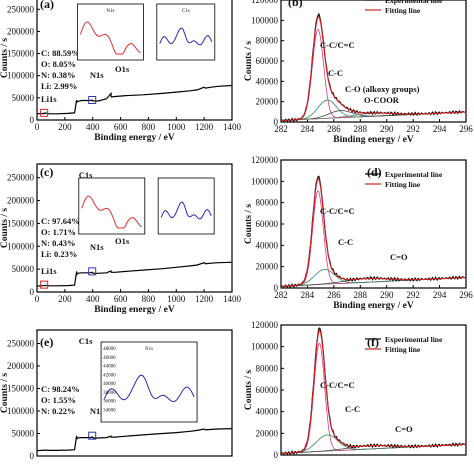 Image resolution: width=474 pixels, height=474 pixels. What do you see at coordinates (65, 127) in the screenshot?
I see `x-tick-label: 200` at bounding box center [65, 127].